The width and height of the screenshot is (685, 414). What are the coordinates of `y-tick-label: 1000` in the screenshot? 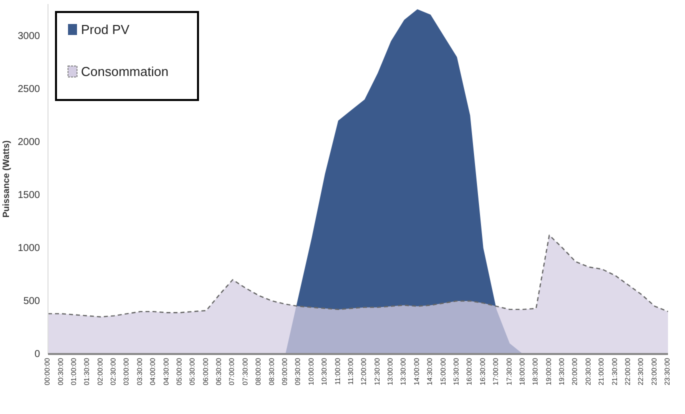 It's located at (29, 248).